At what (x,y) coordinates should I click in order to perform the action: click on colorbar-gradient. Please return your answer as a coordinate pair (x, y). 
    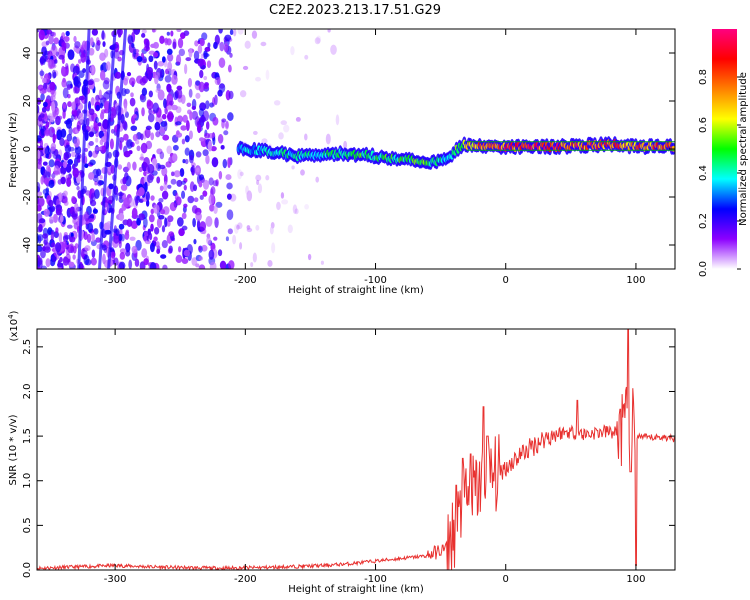
    Looking at the image, I should click on (724, 149).